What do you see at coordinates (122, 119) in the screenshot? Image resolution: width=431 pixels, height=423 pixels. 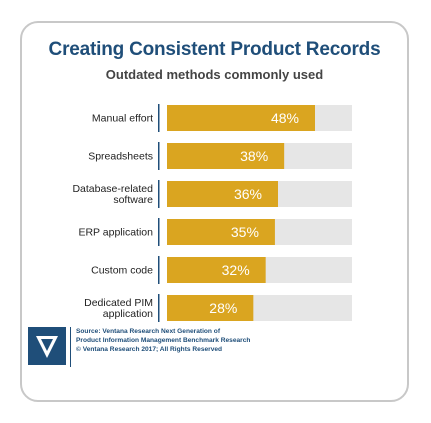 I see `category-label: Manual effort` at bounding box center [122, 119].